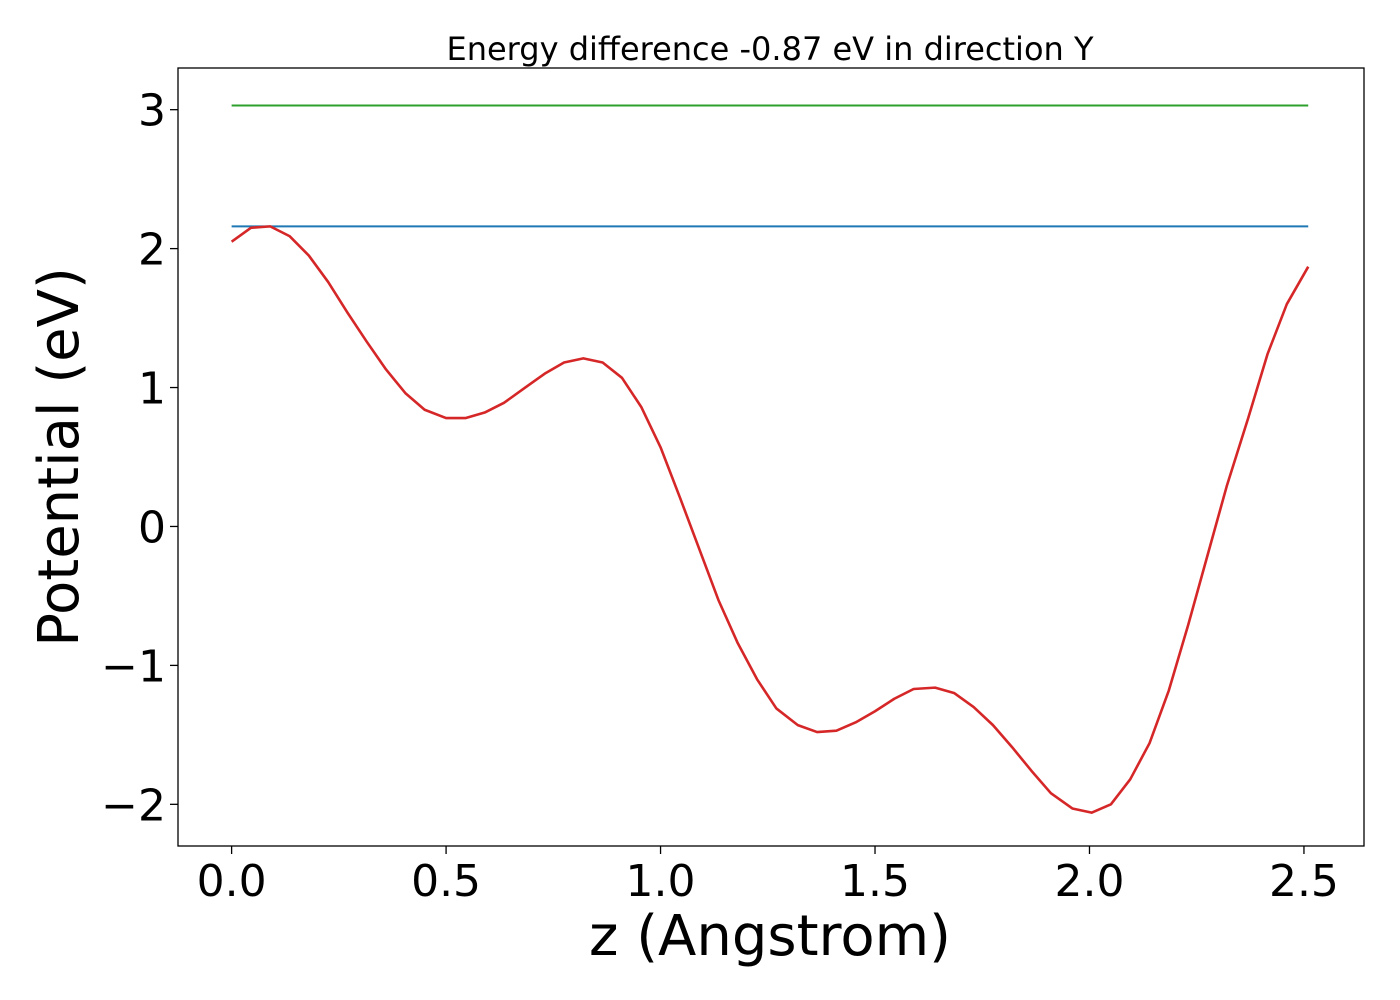 This screenshot has width=1400, height=1000. I want to click on x-tick-label: 0.0, so click(232, 881).